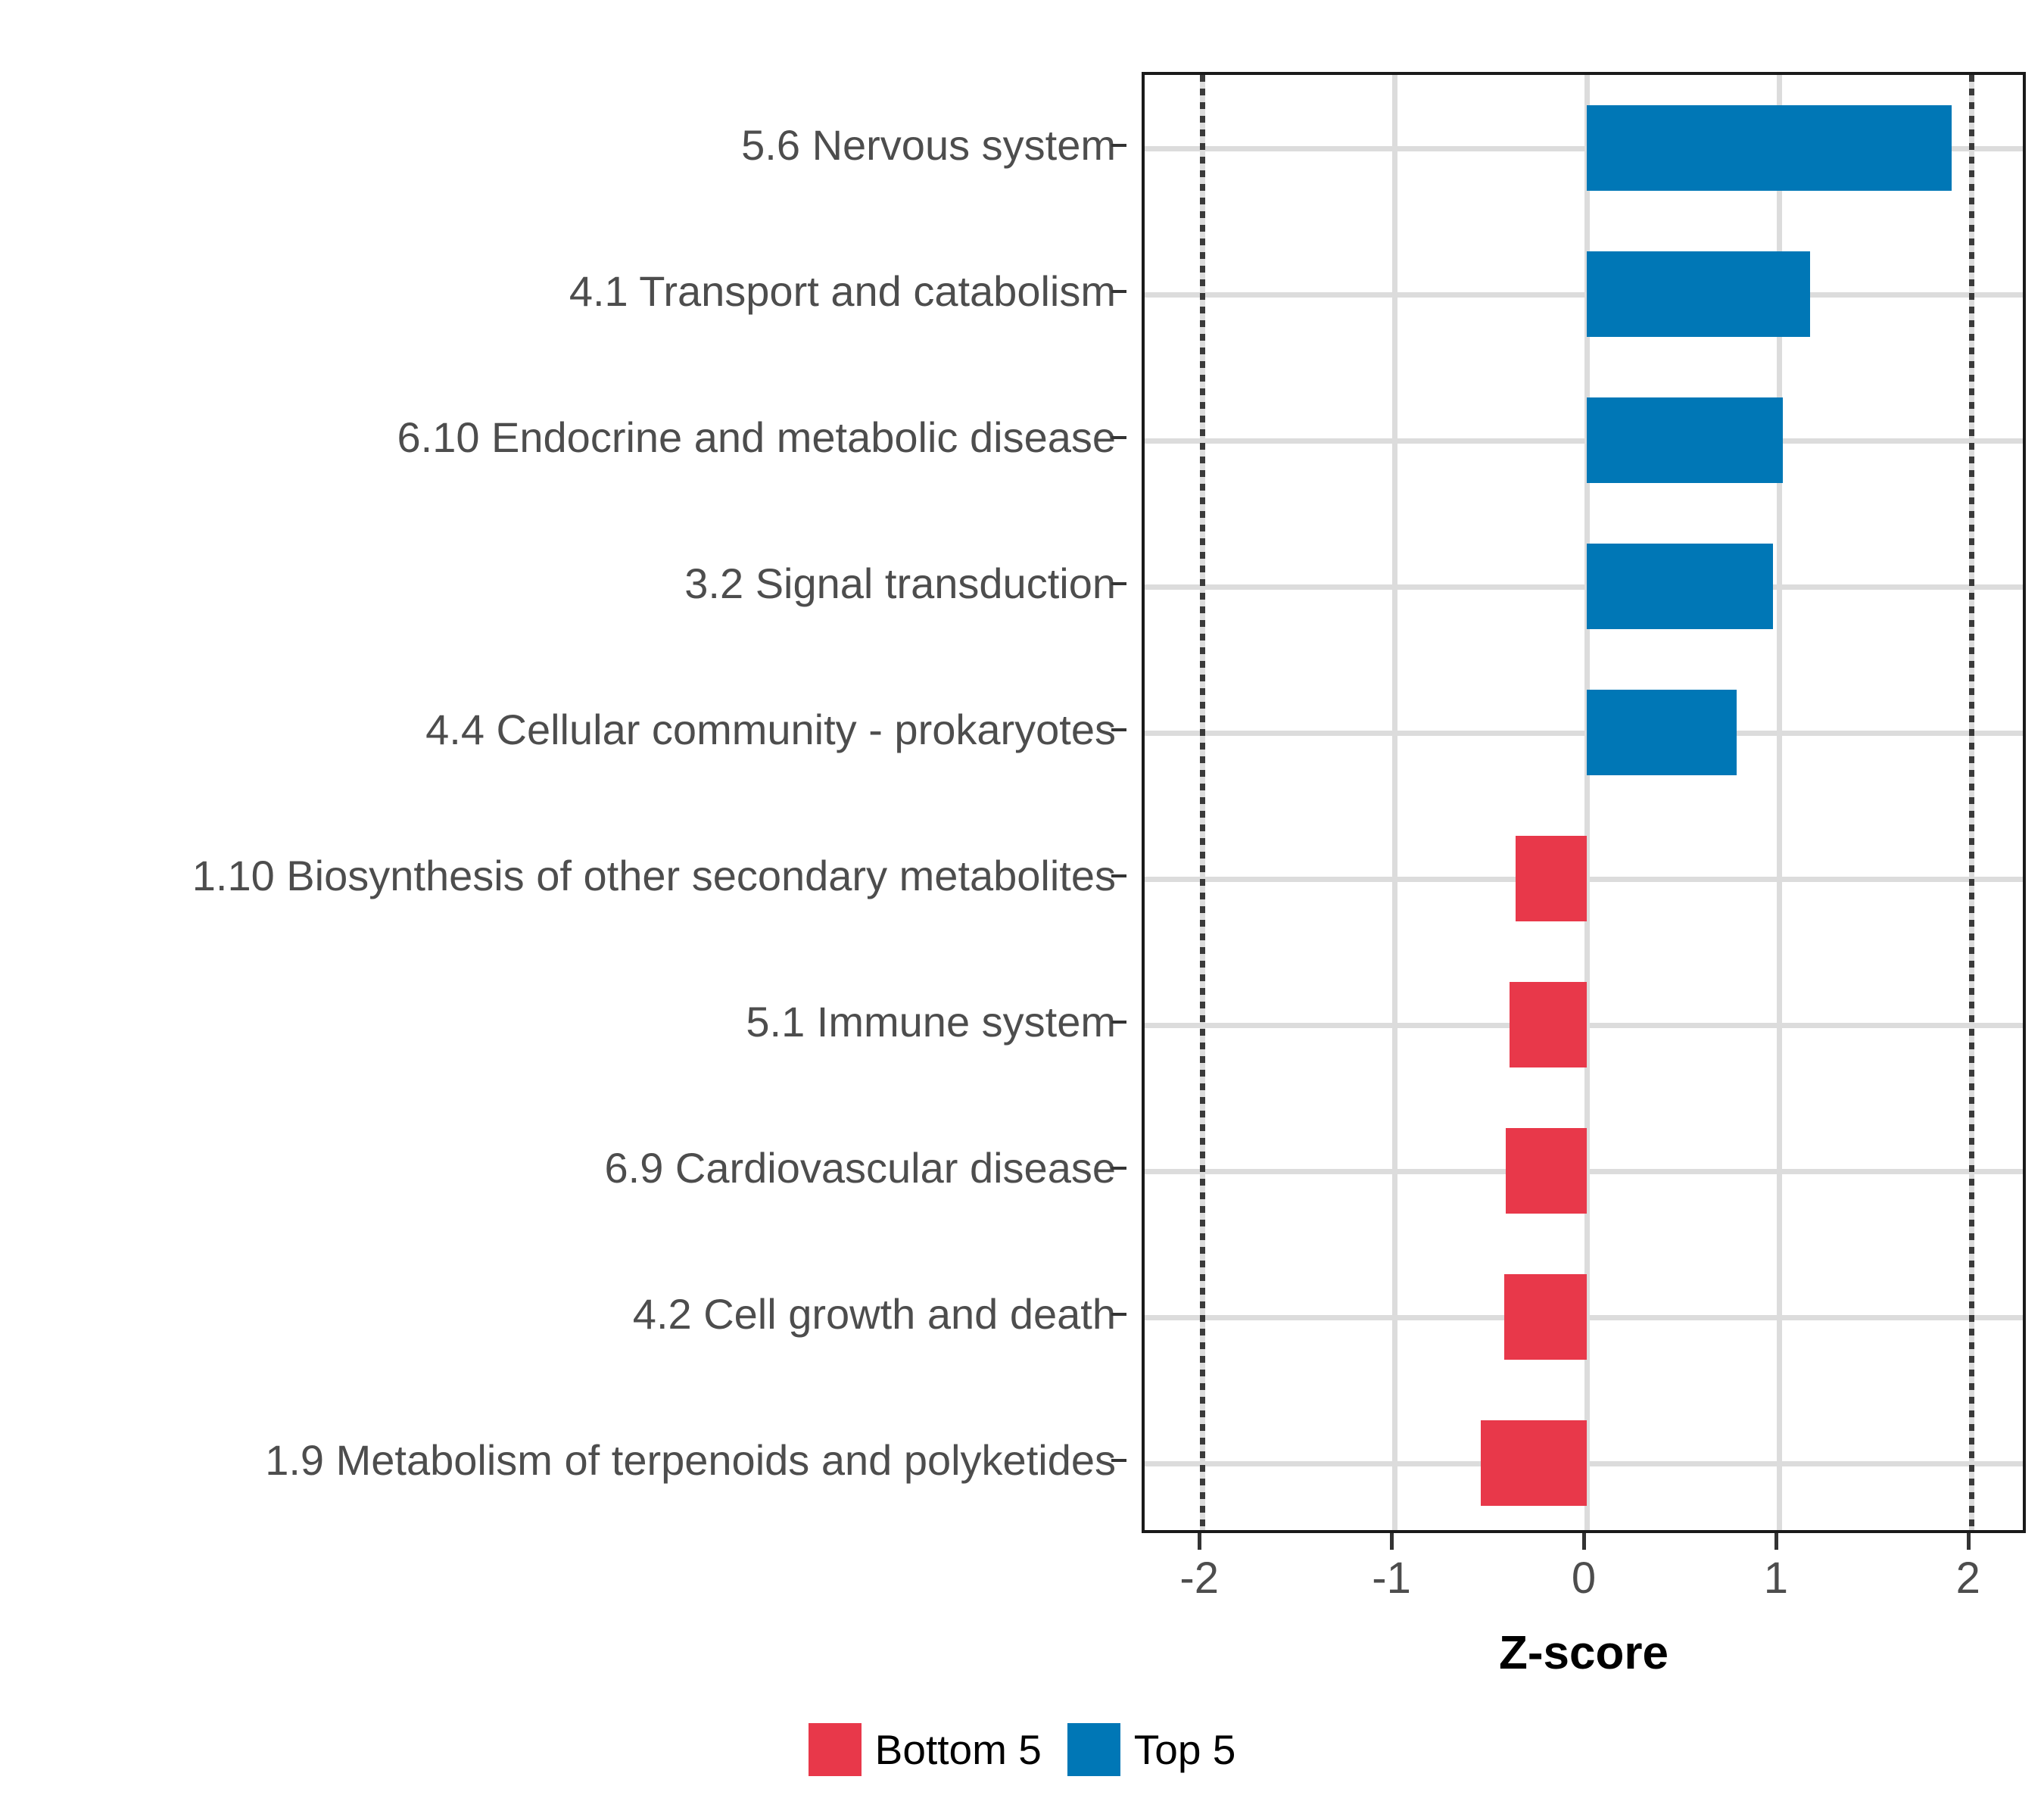 The image size is (2044, 1817). I want to click on legend-label: Bottom 5, so click(958, 1749).